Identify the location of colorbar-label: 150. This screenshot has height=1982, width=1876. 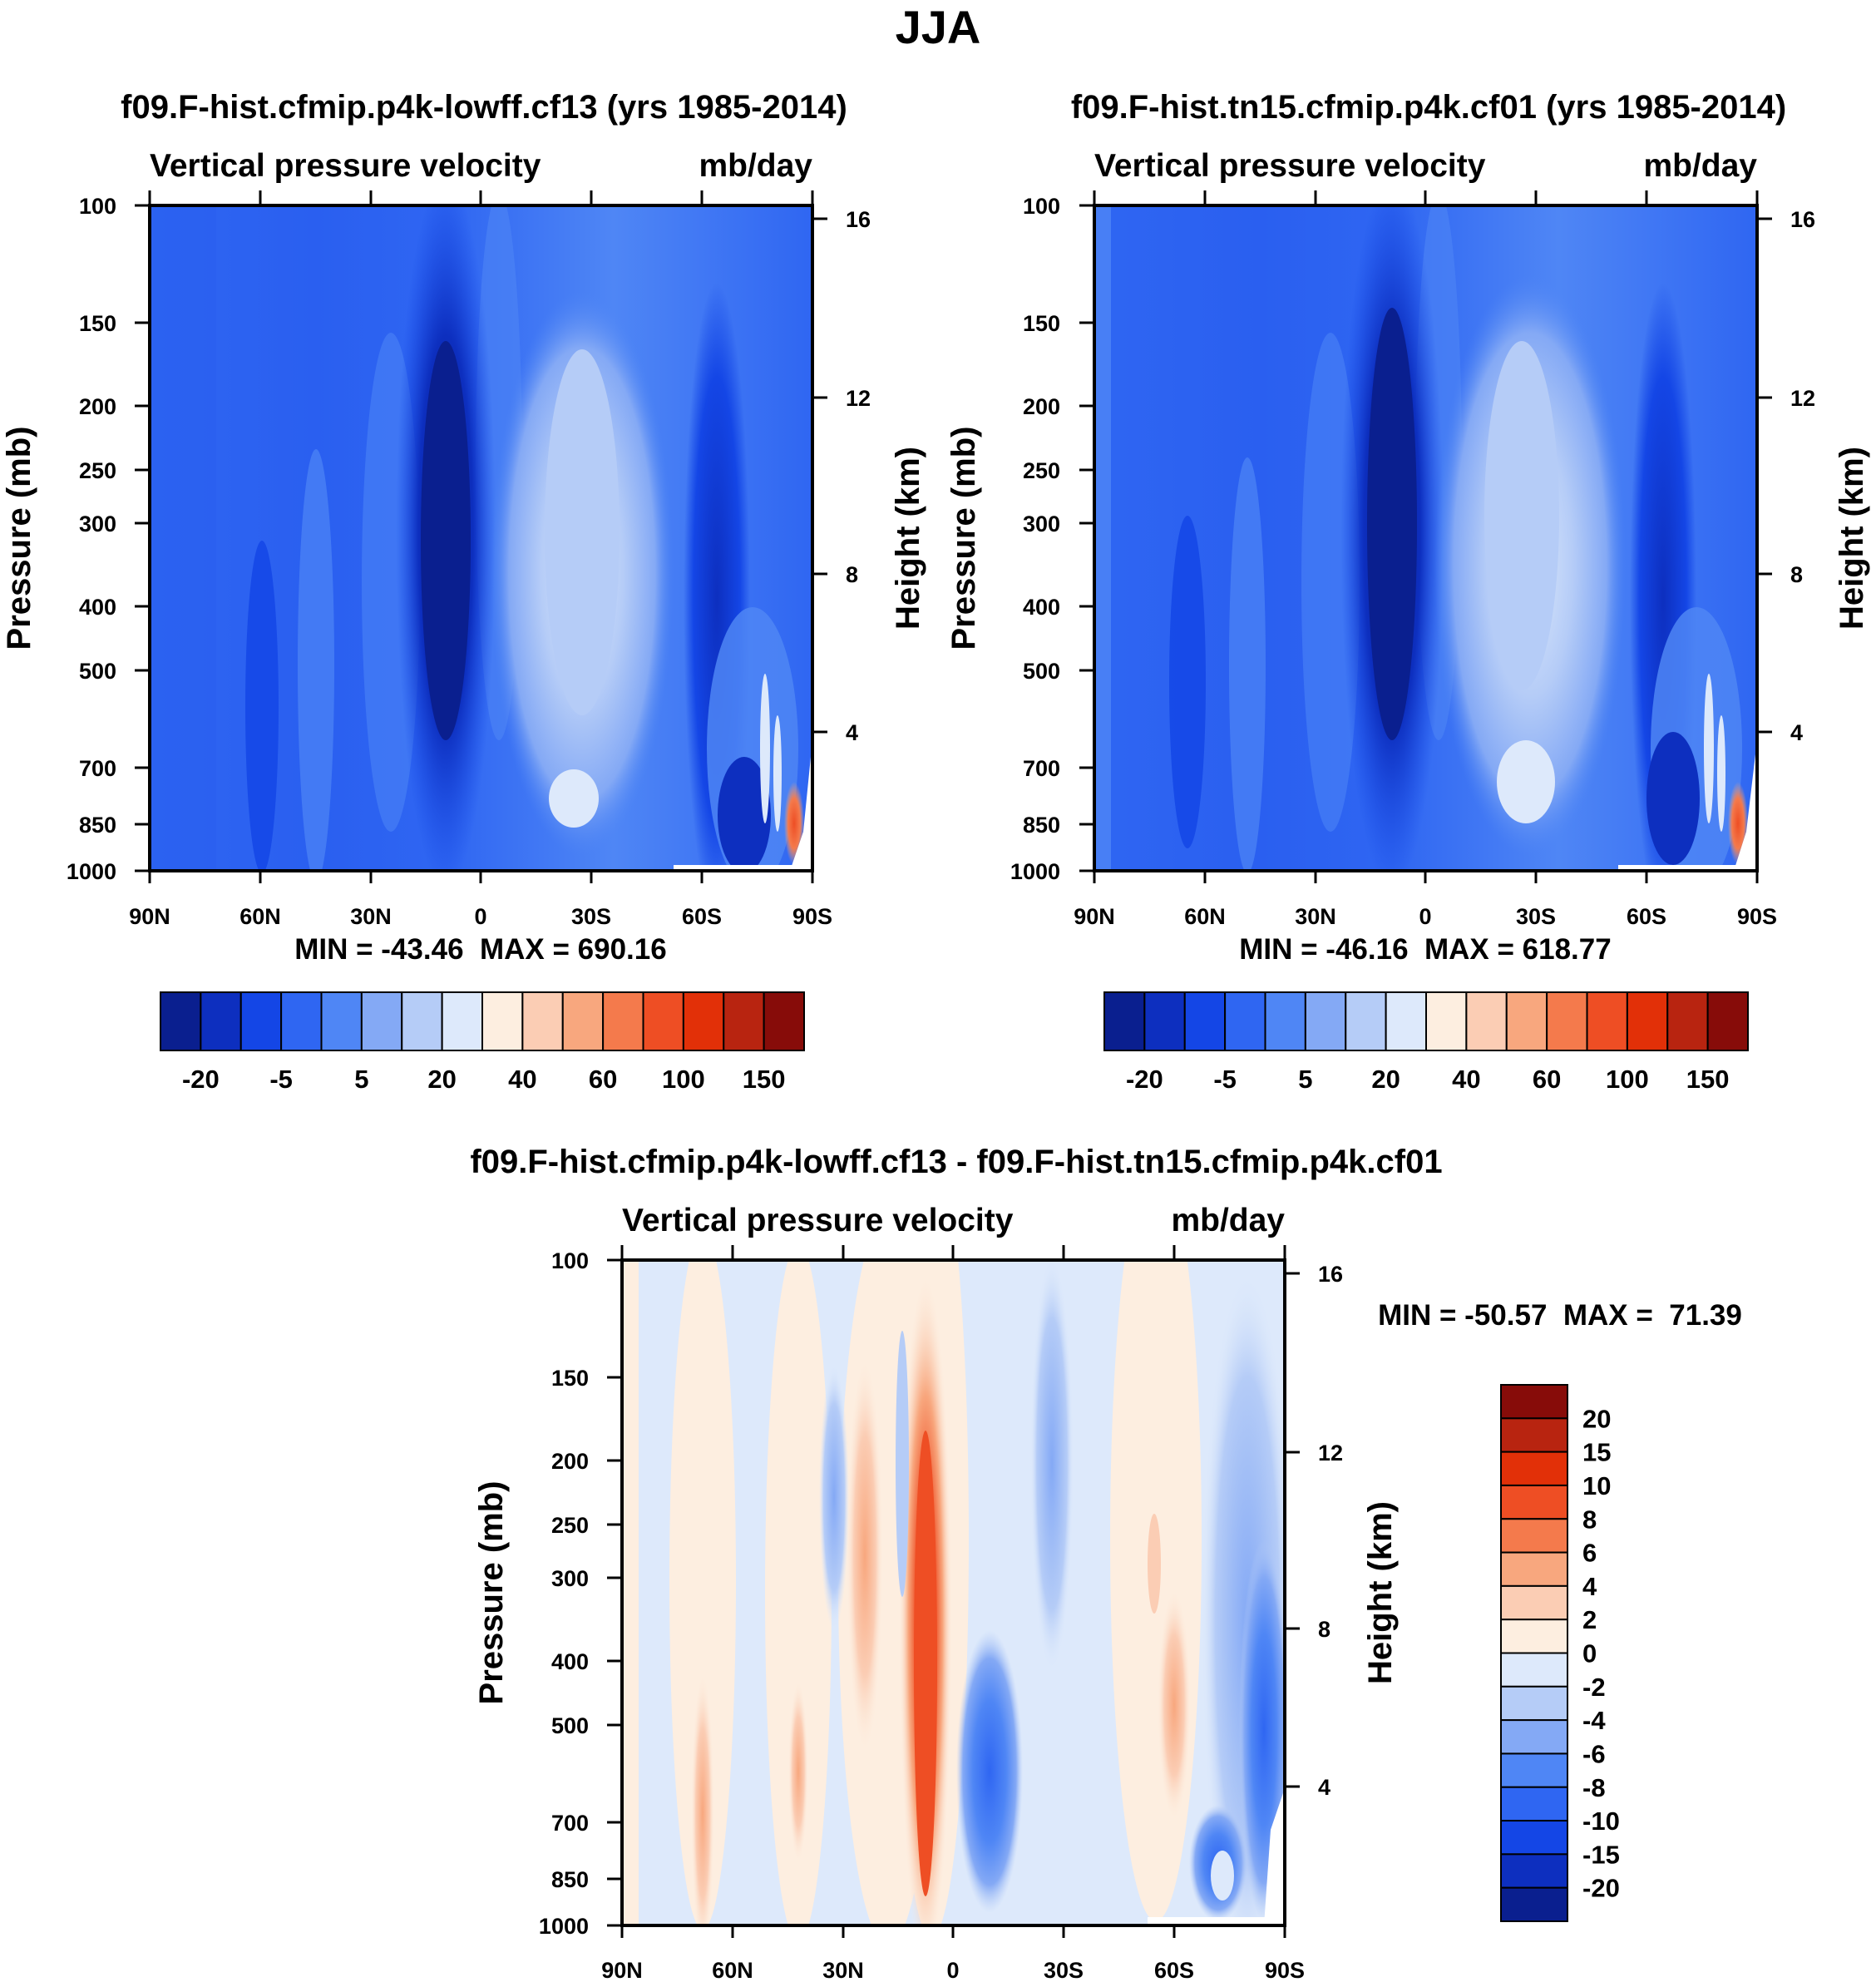
(1708, 1079).